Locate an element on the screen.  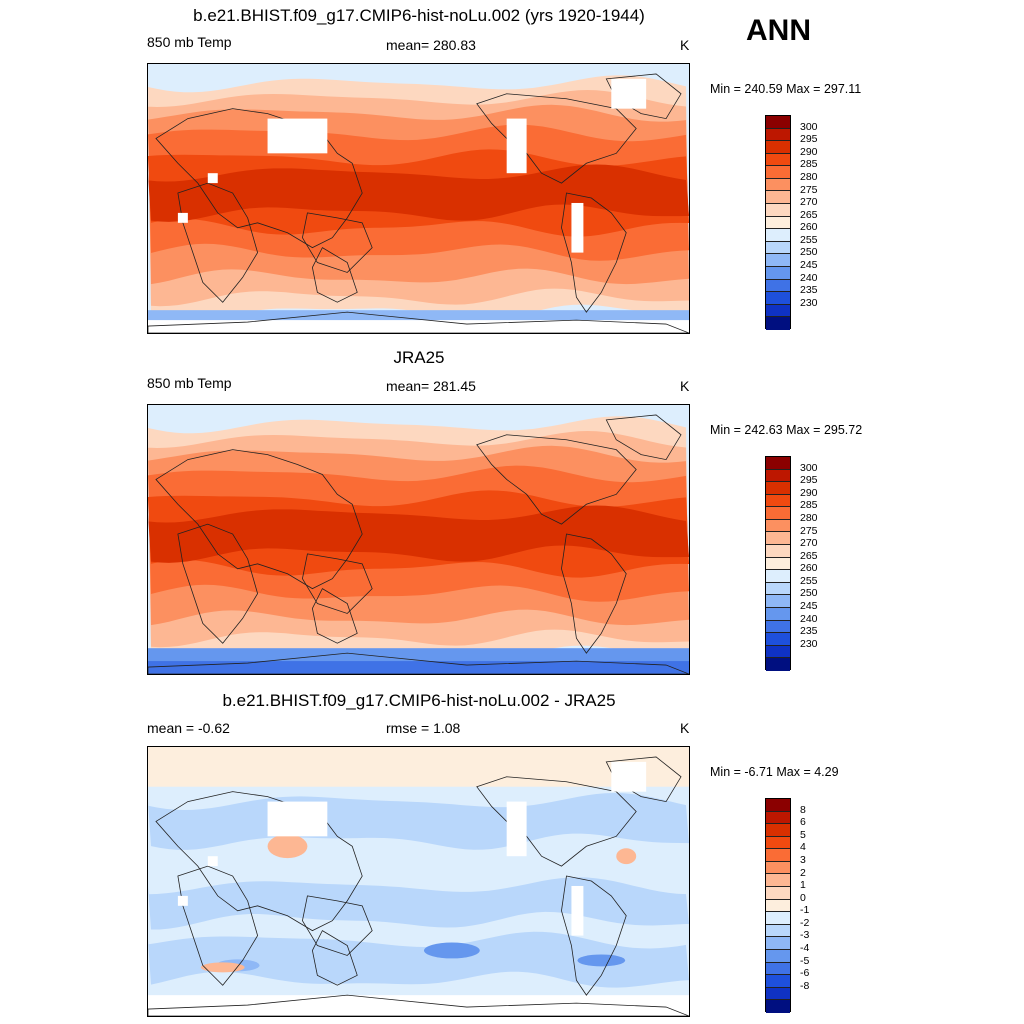
colorbar-tick-label: 255 is located at coordinates (809, 580).